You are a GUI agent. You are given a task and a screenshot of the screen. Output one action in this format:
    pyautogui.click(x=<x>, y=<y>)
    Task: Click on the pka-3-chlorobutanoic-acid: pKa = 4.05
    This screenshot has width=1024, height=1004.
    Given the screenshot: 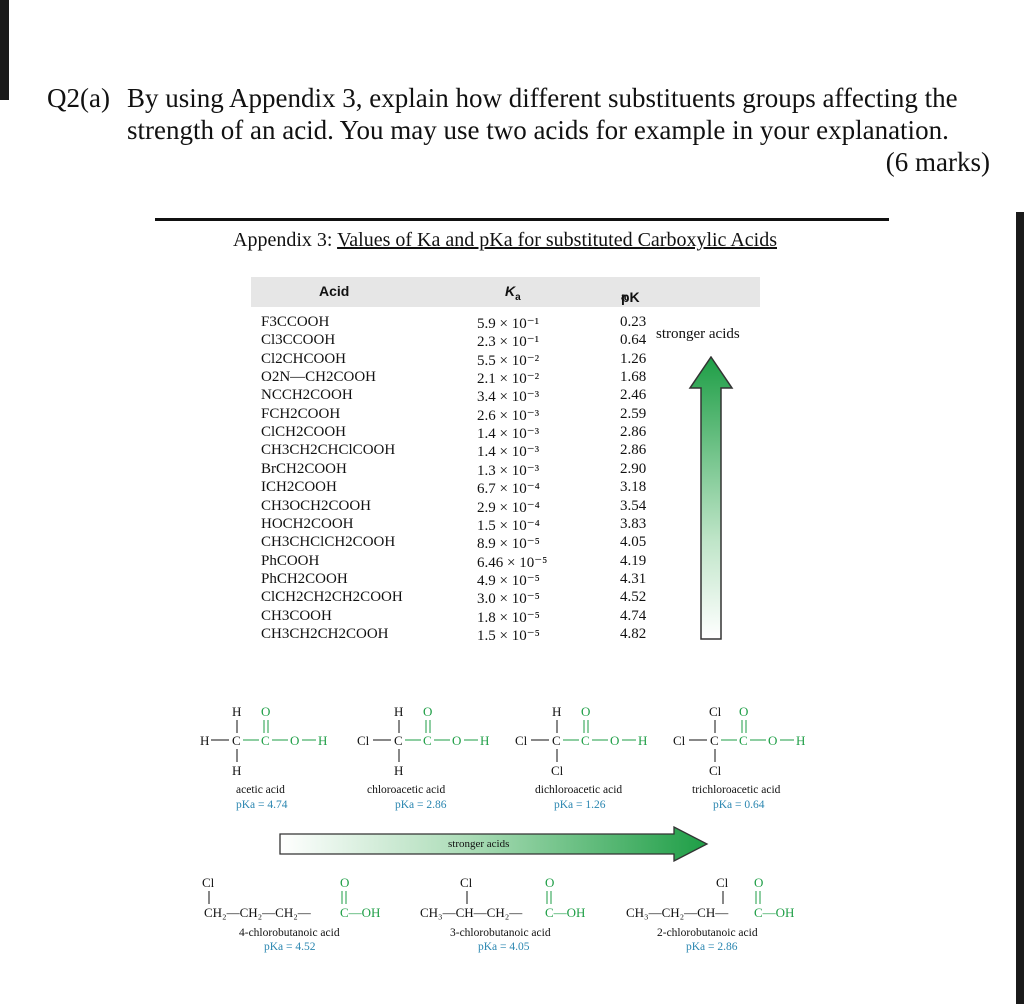 What is the action you would take?
    pyautogui.click(x=504, y=947)
    